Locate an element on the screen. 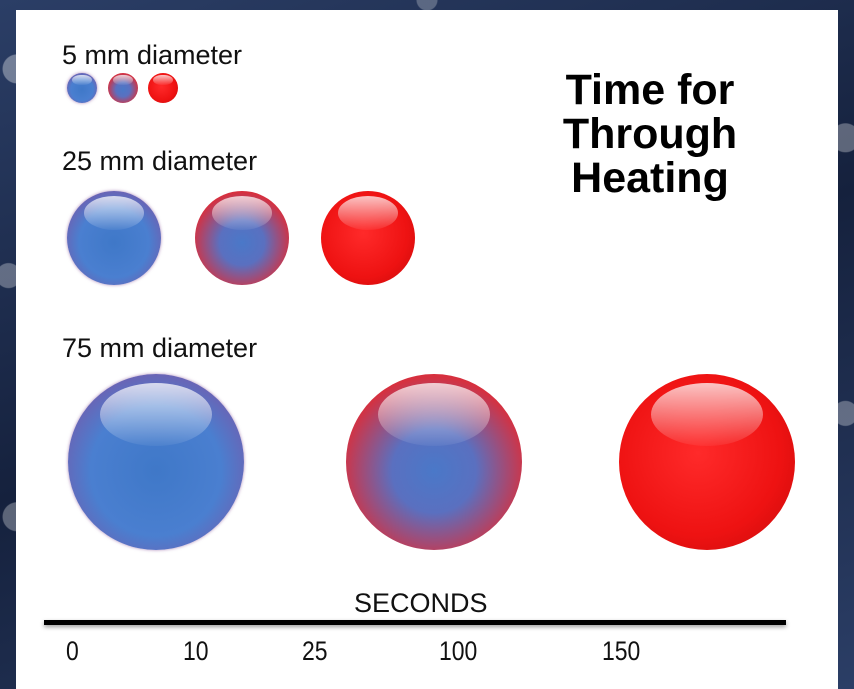  label-25mm: 25 mm diameter is located at coordinates (160, 161).